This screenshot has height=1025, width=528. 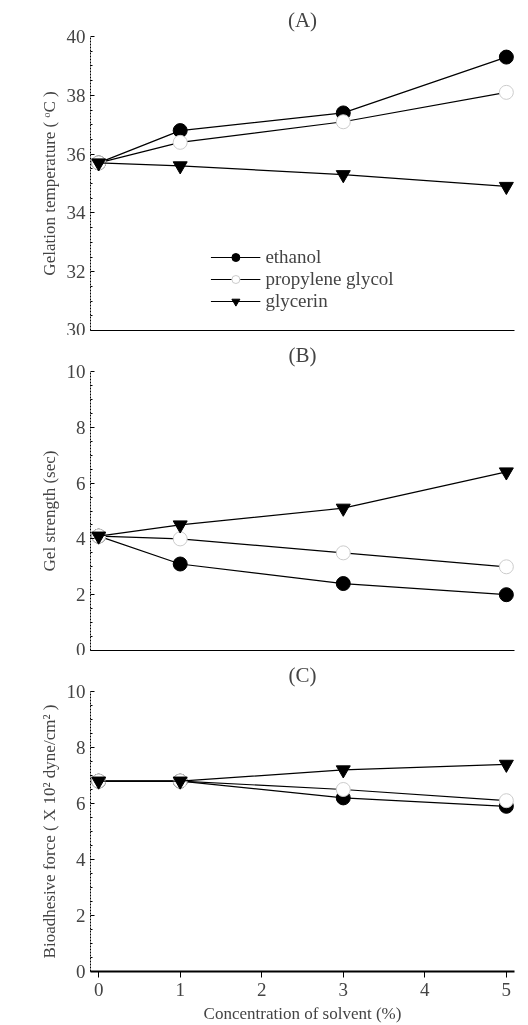 What do you see at coordinates (76, 154) in the screenshot?
I see `y-tick-label: 36` at bounding box center [76, 154].